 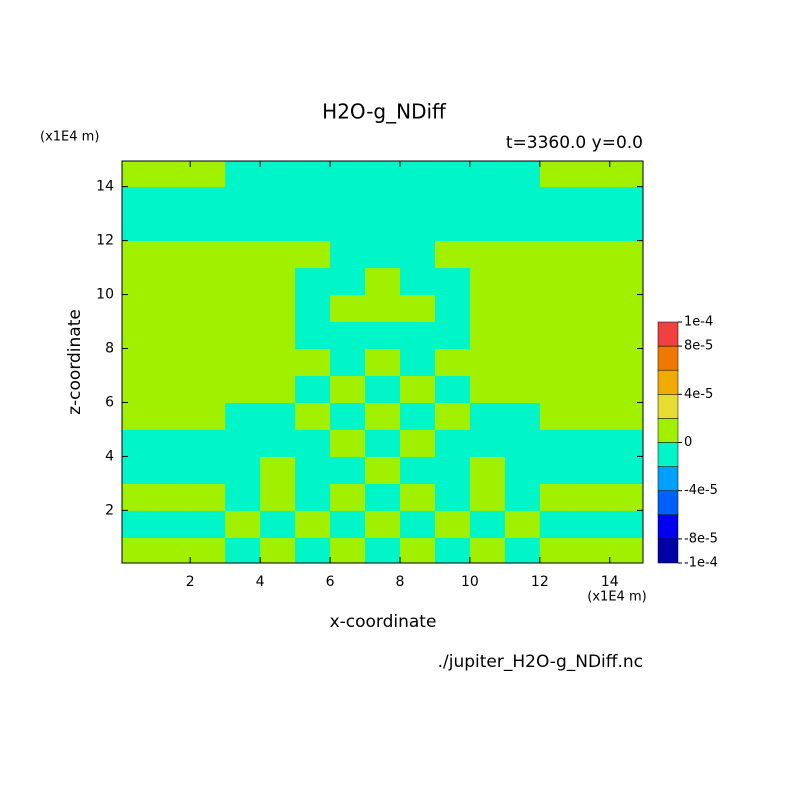 What do you see at coordinates (384, 112) in the screenshot?
I see `chart-title: H2O-g_NDiff` at bounding box center [384, 112].